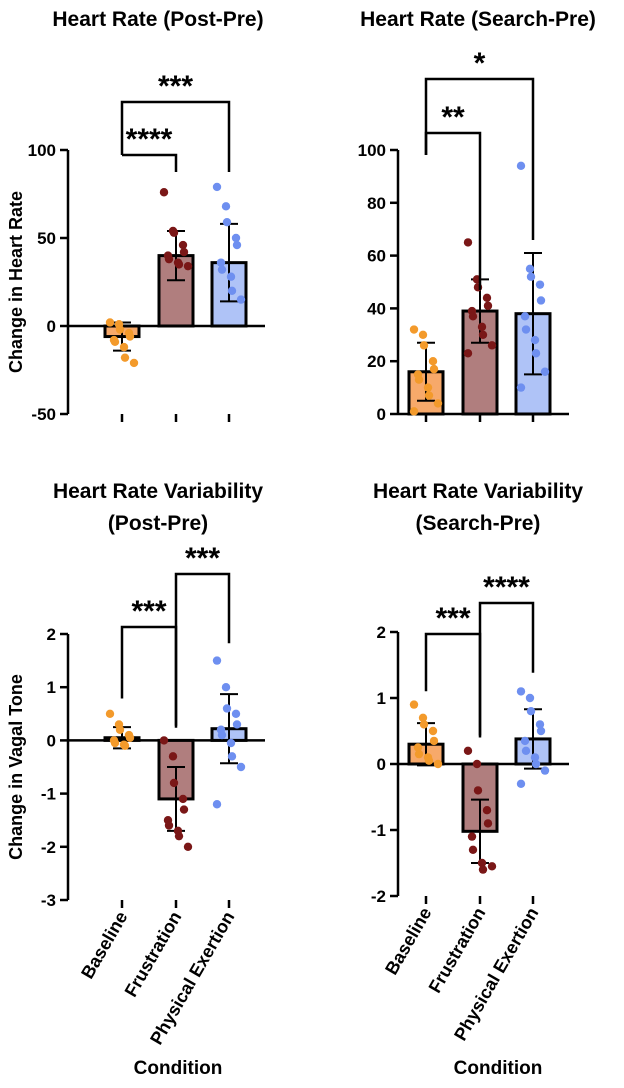 Image resolution: width=624 pixels, height=1088 pixels. What do you see at coordinates (376, 256) in the screenshot?
I see `y-tick-label: 60` at bounding box center [376, 256].